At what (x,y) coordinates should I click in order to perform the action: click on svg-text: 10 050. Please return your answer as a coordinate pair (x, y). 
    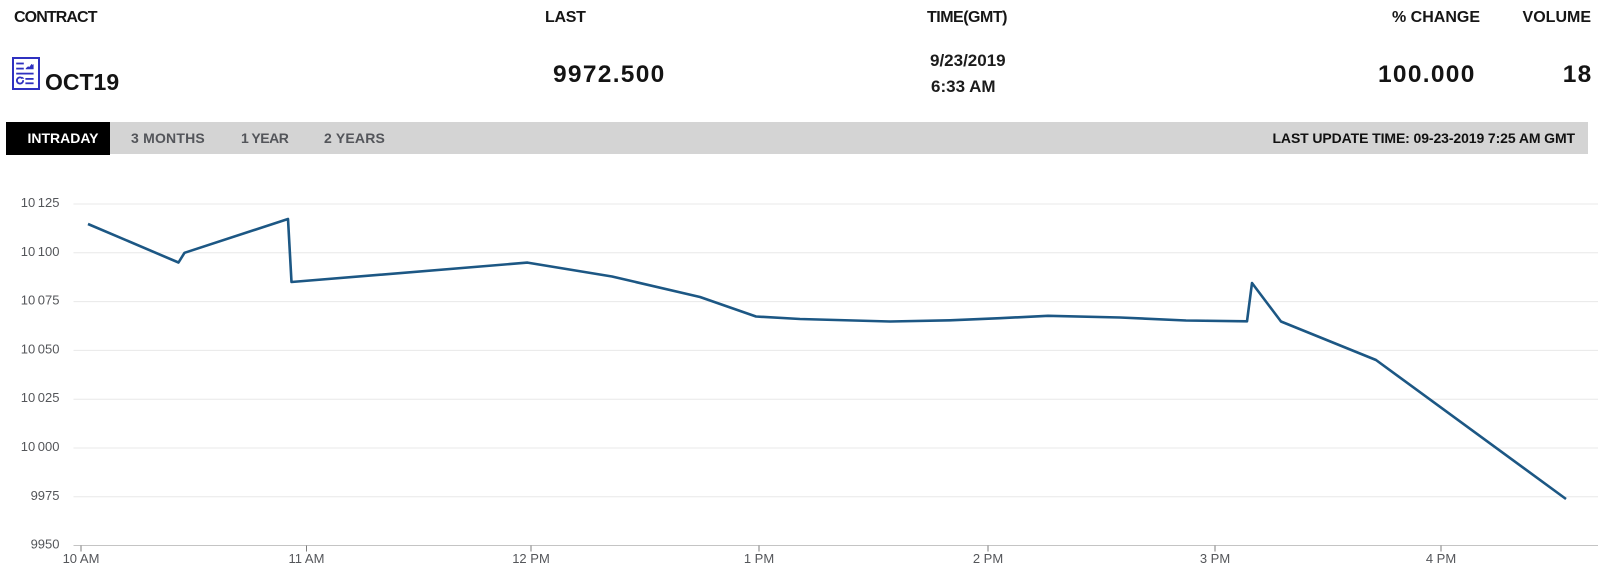
    Looking at the image, I should click on (40, 348).